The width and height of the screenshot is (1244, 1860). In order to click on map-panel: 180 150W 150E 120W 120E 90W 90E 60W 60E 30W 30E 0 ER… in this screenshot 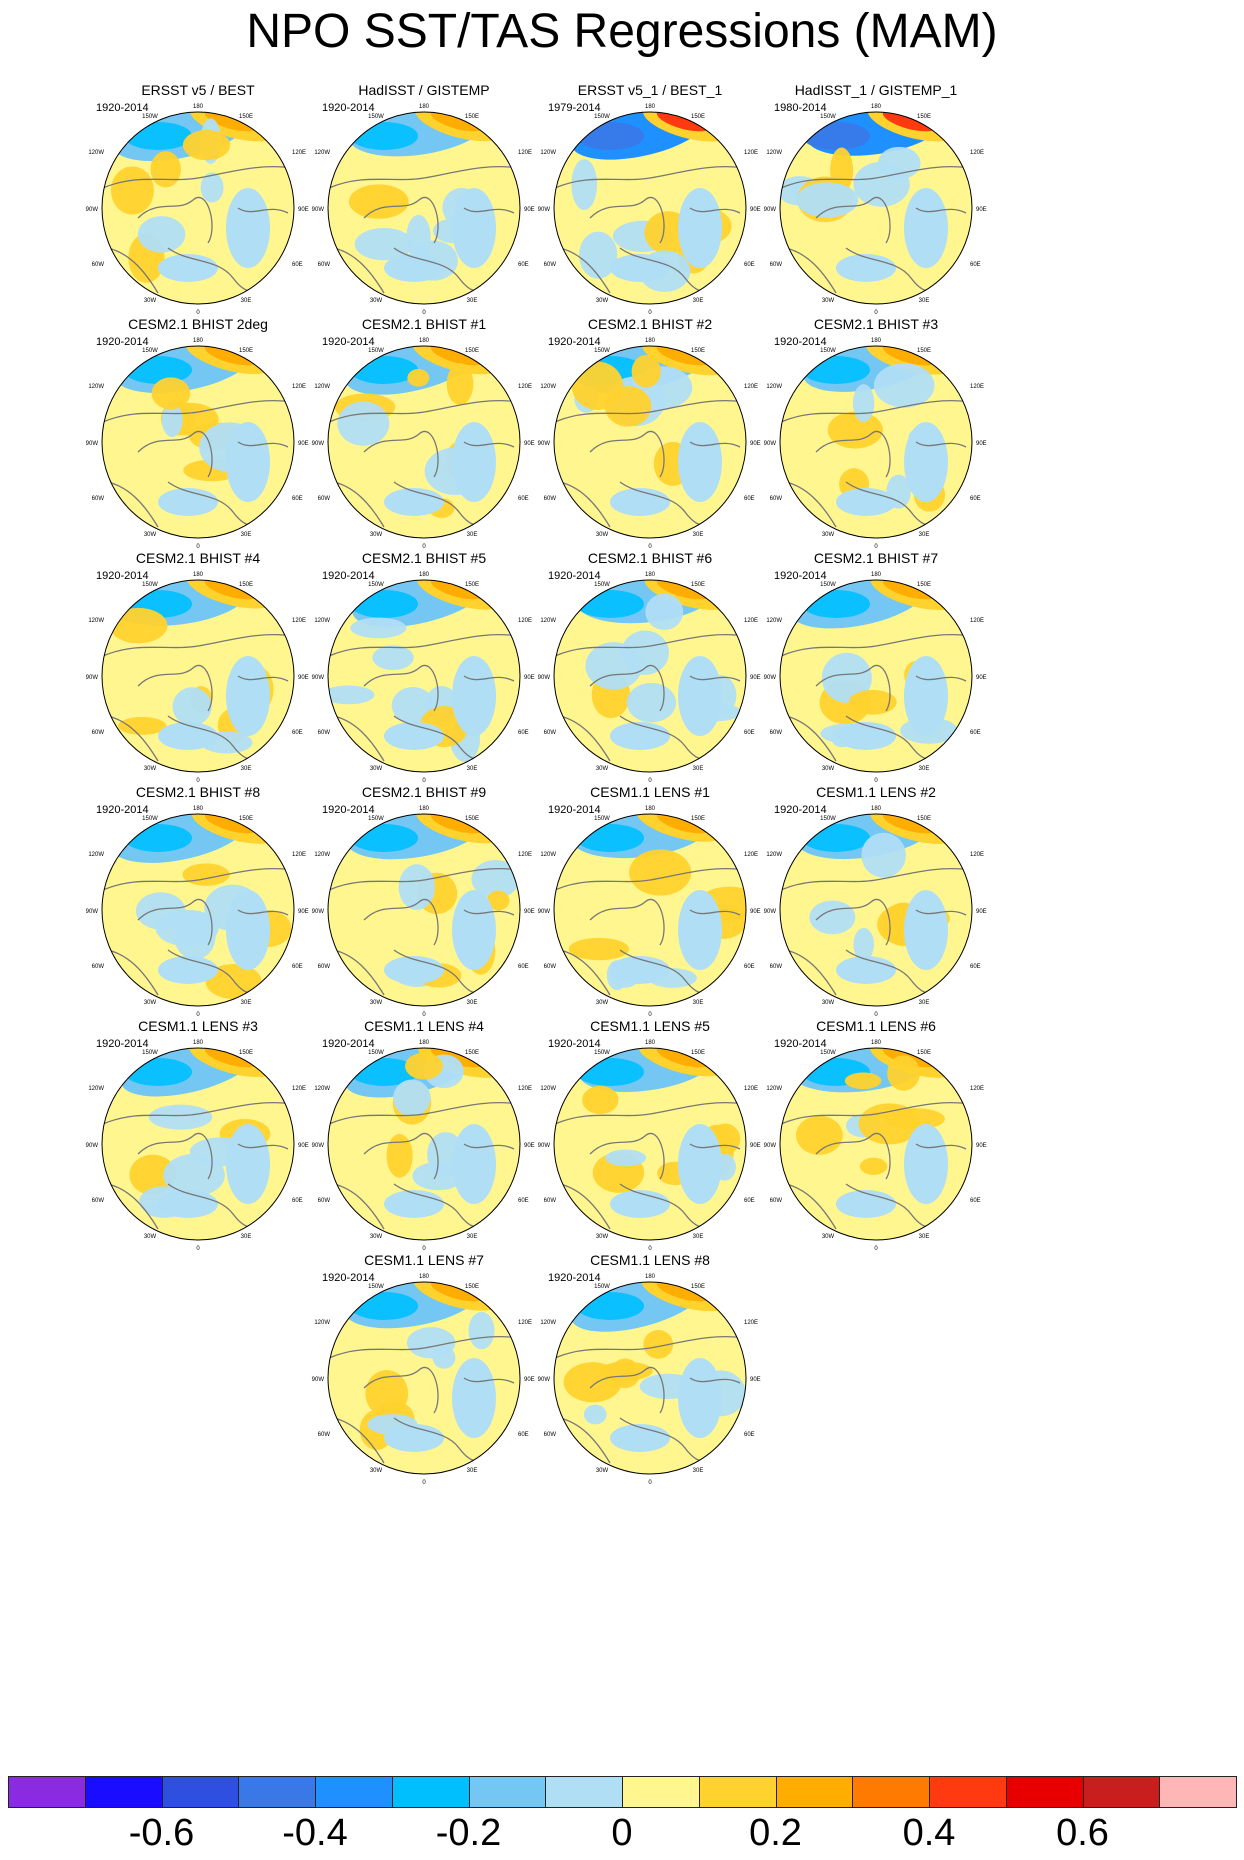, I will do `click(650, 217)`.